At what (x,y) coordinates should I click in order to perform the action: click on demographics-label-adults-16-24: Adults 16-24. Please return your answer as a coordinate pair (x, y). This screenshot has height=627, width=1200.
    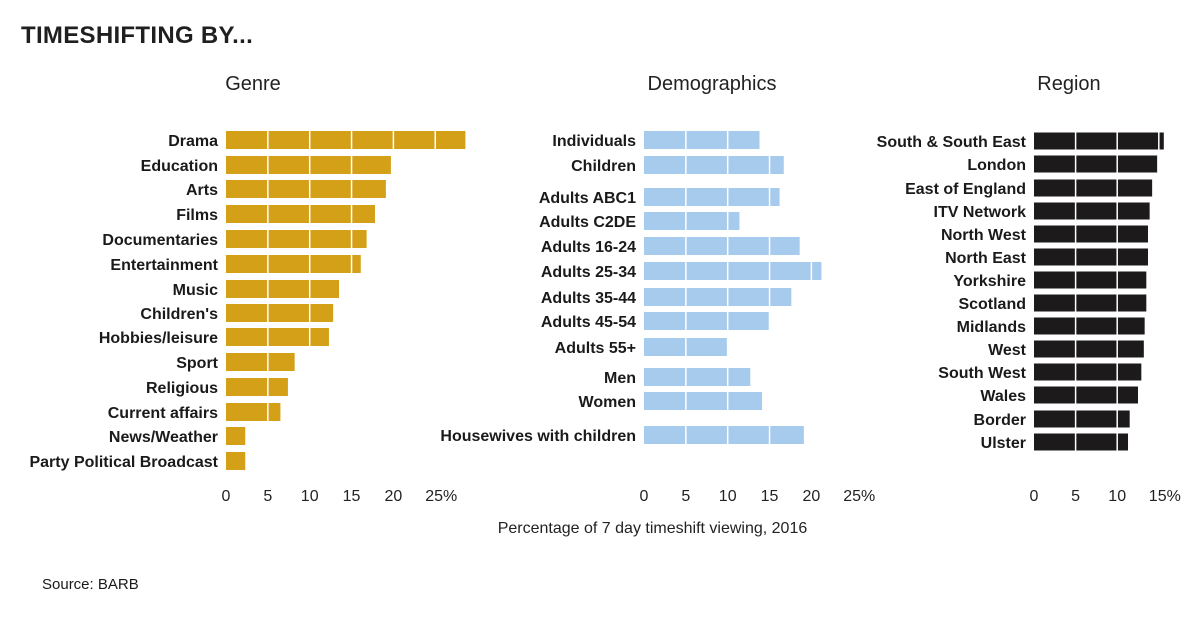
    Looking at the image, I should click on (588, 247).